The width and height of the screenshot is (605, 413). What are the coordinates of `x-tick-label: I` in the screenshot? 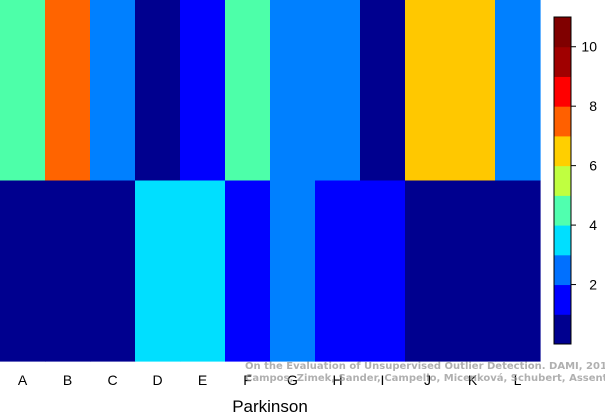 It's located at (383, 380).